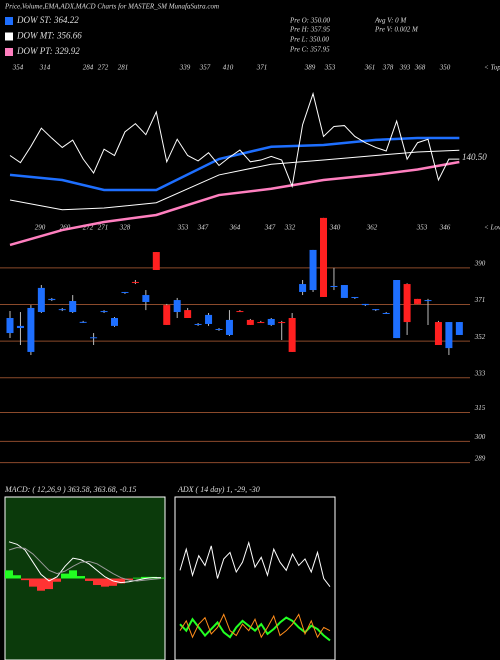  What do you see at coordinates (310, 68) in the screenshot?
I see `top-label: 389` at bounding box center [310, 68].